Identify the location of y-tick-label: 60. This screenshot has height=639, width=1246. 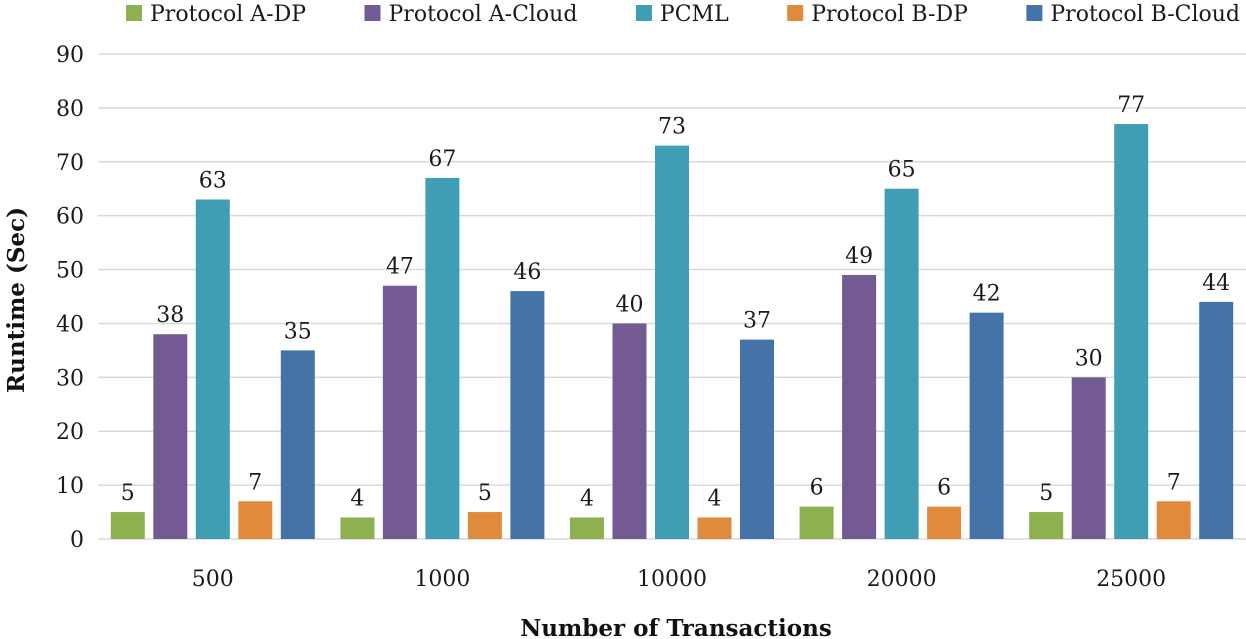
(70, 217).